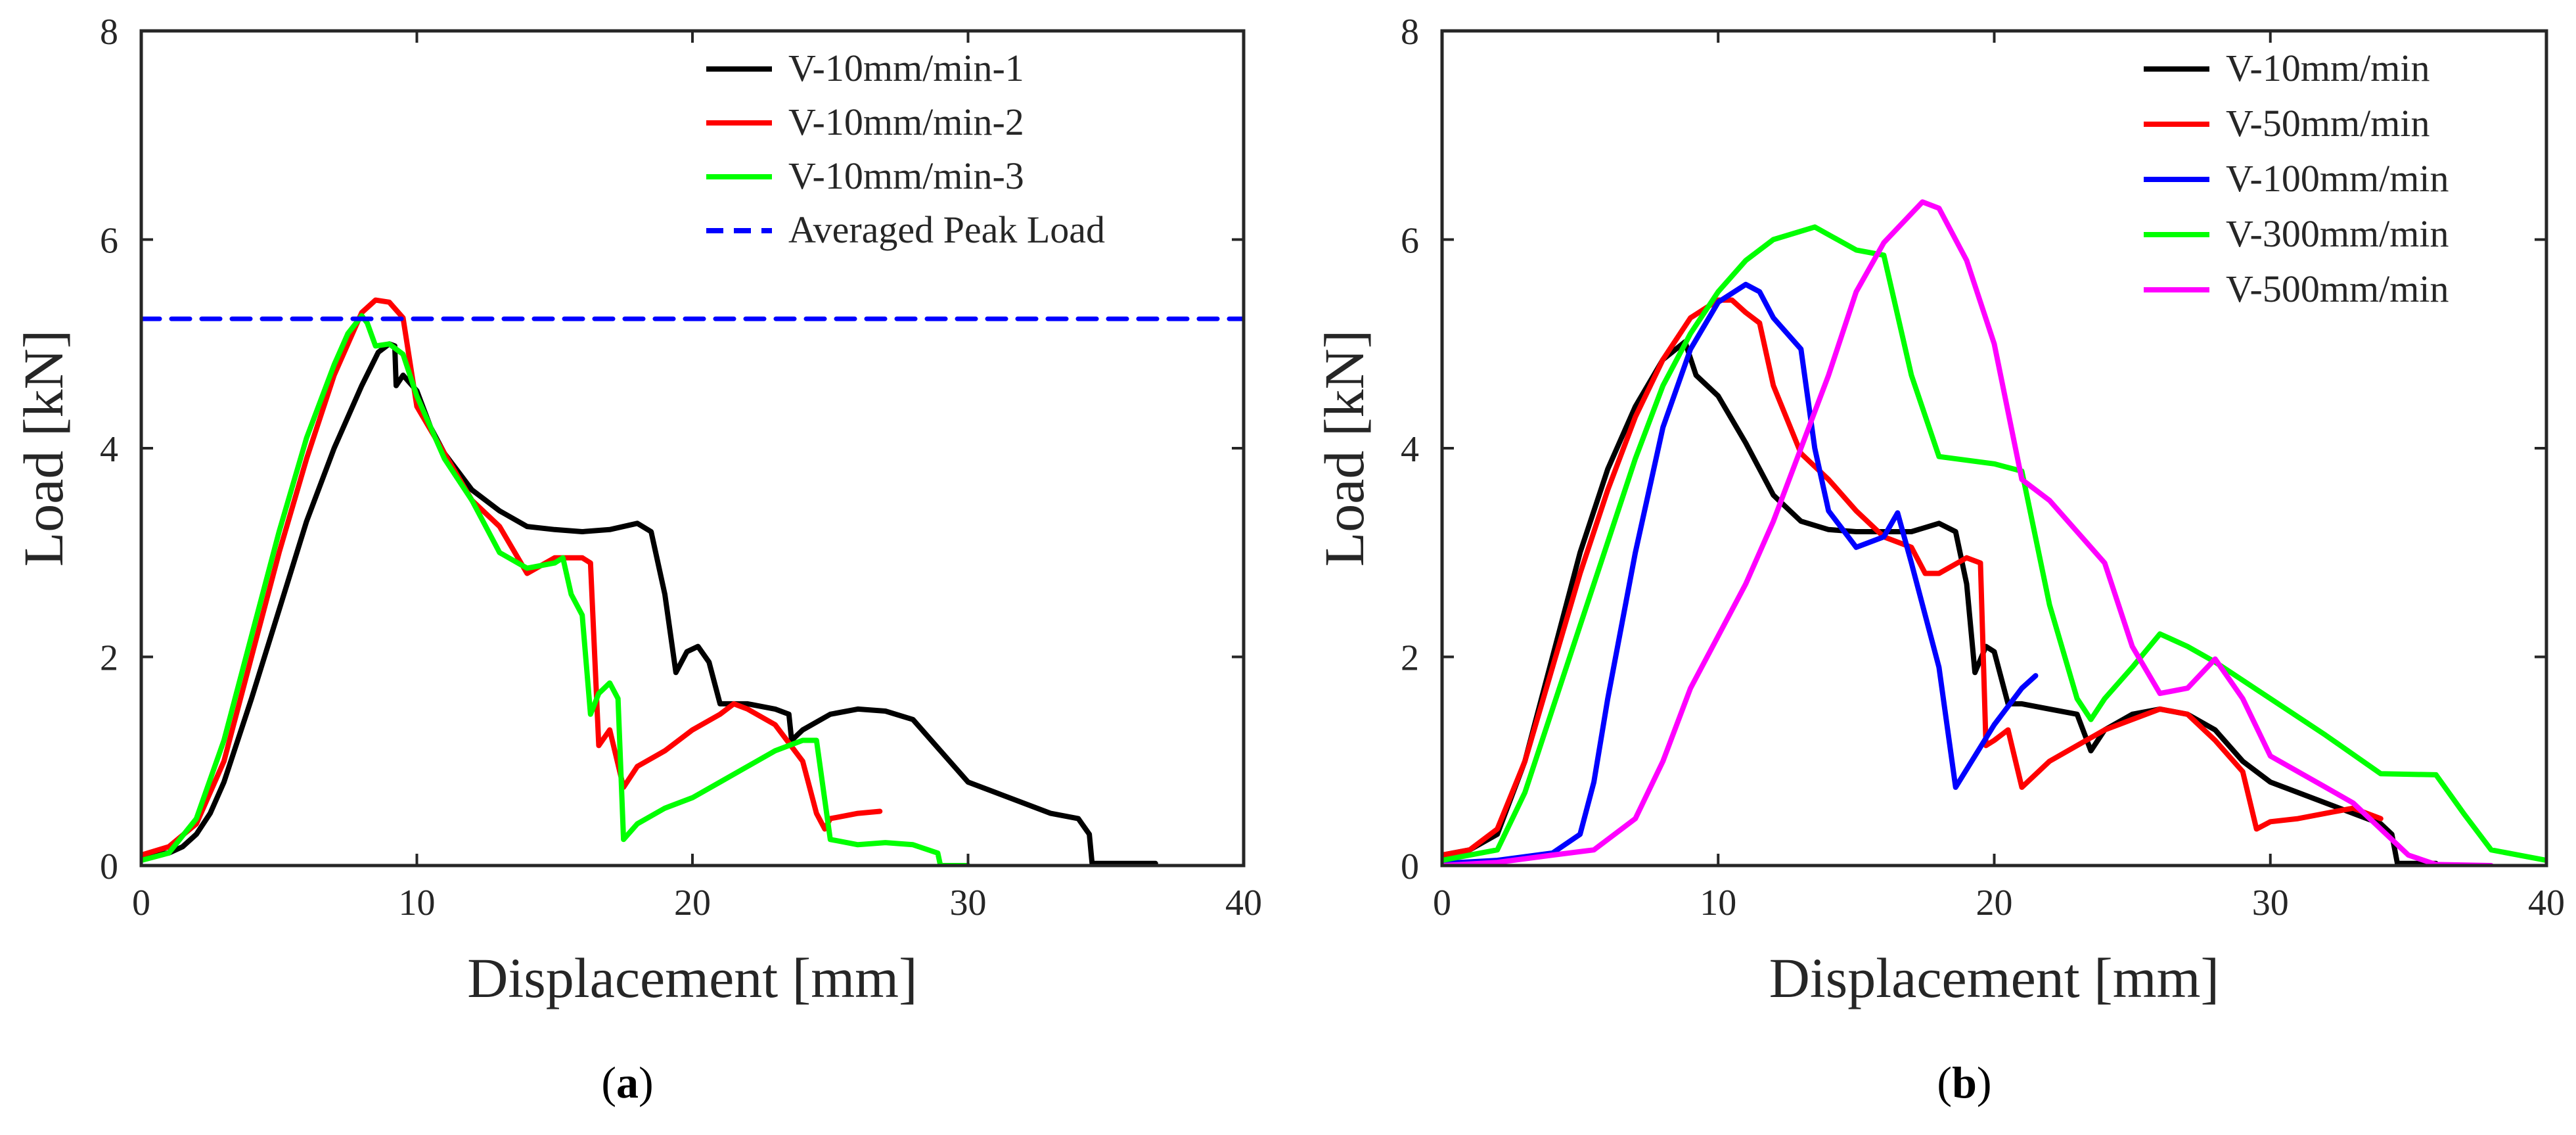  What do you see at coordinates (906, 68) in the screenshot?
I see `panel-a-legend-label-0: V-10mm/min-1` at bounding box center [906, 68].